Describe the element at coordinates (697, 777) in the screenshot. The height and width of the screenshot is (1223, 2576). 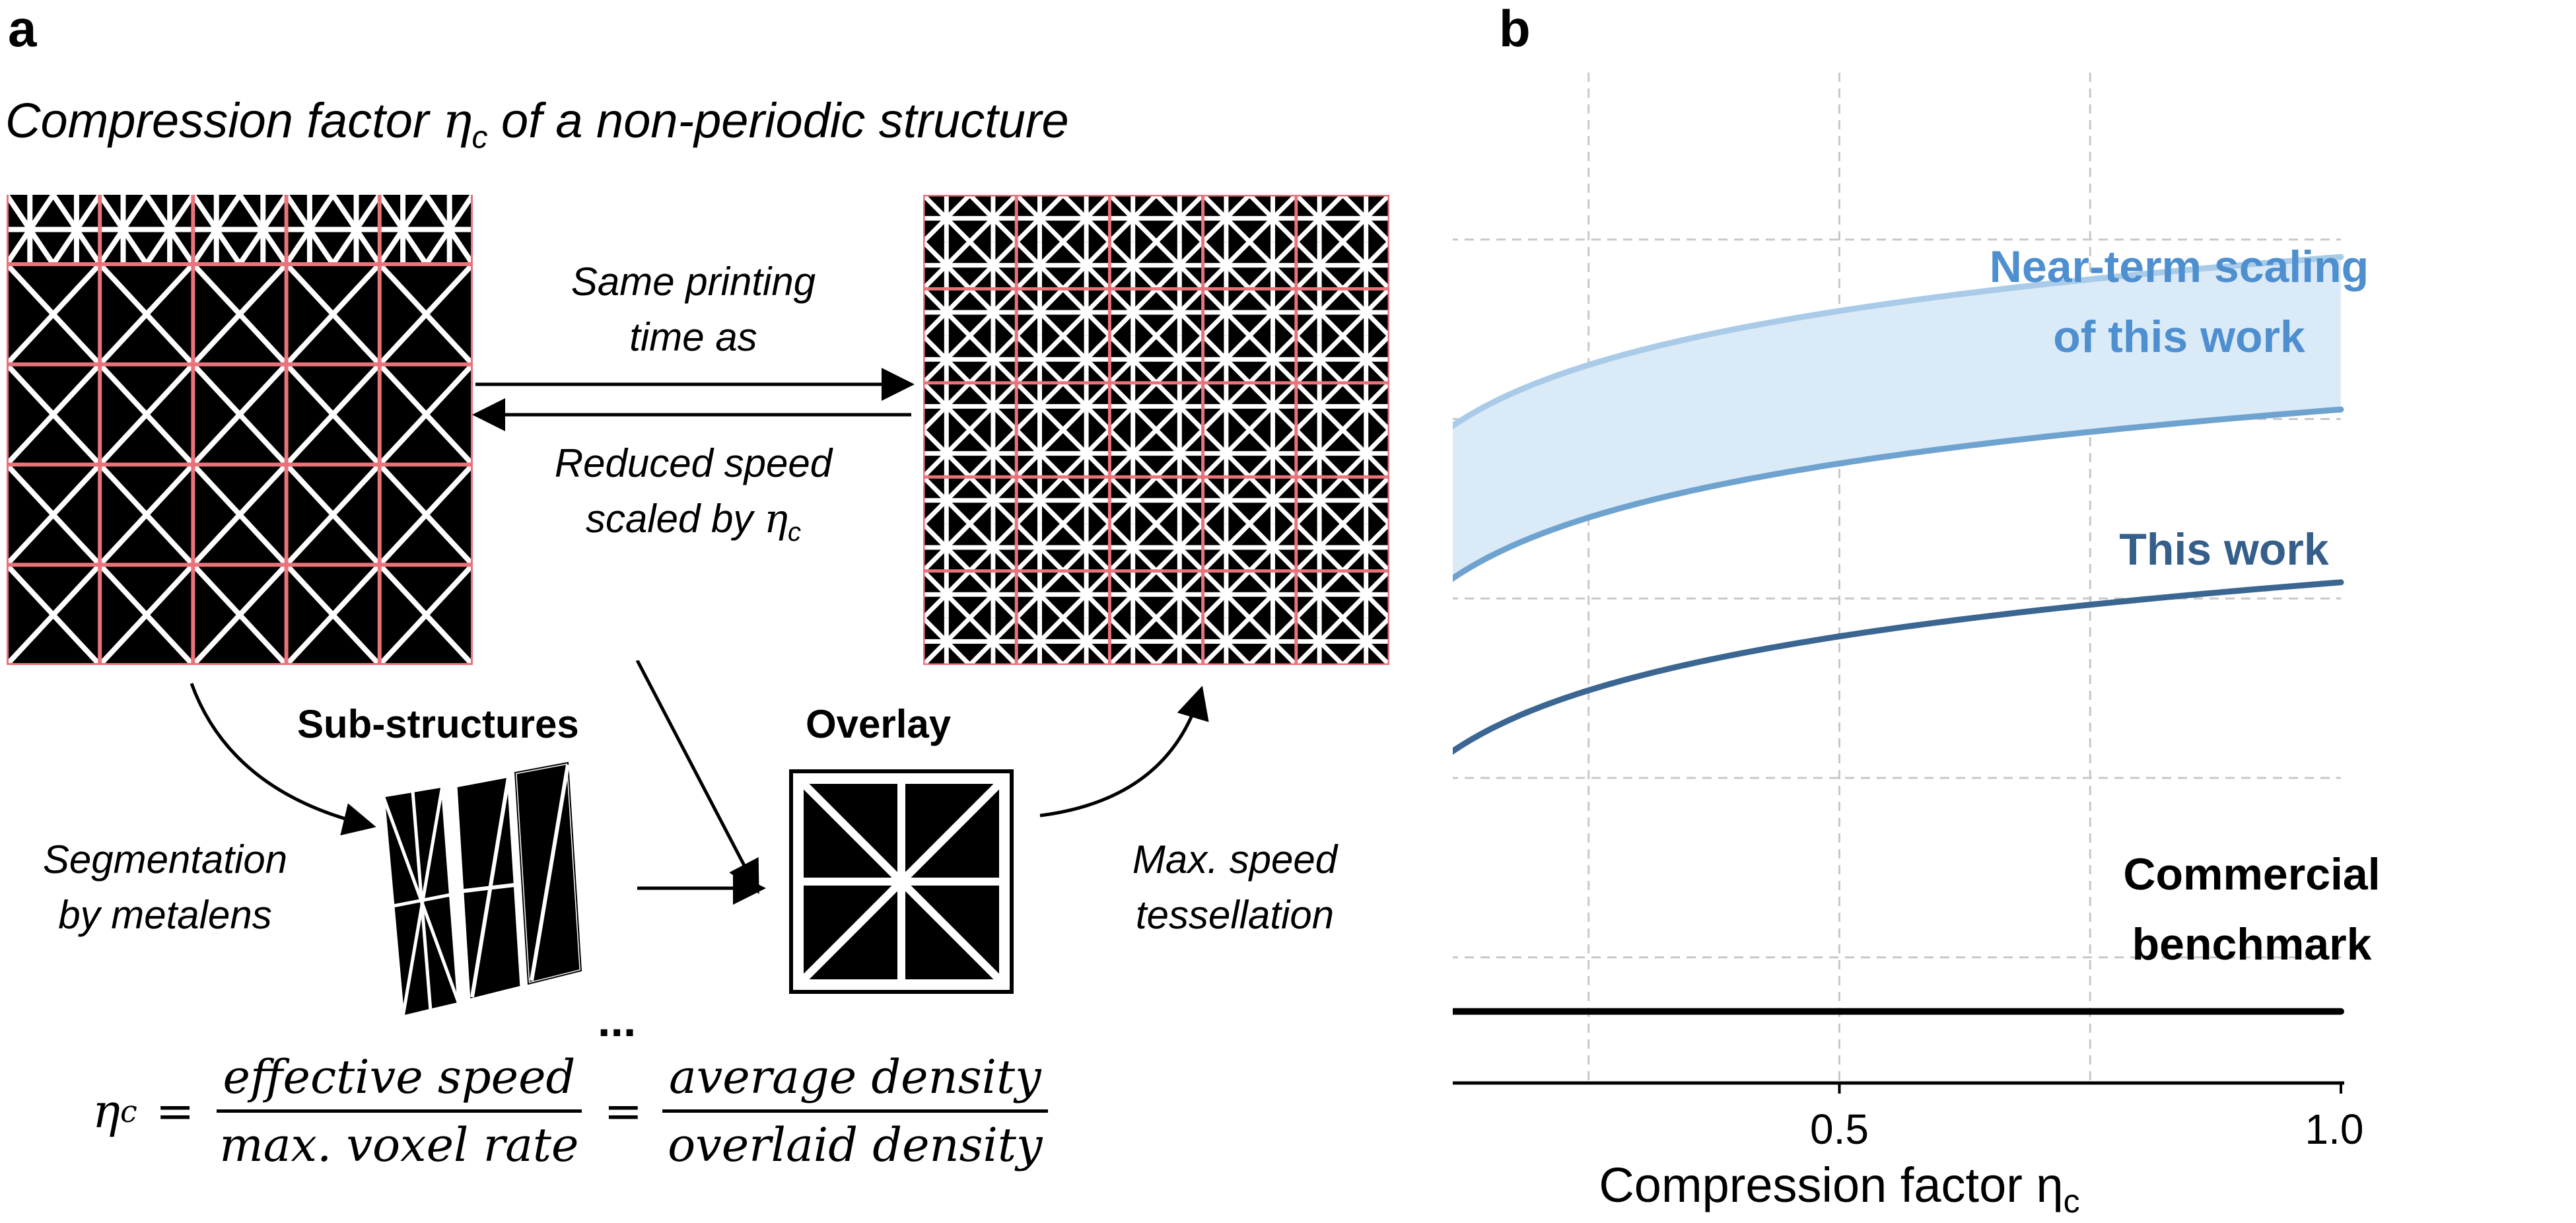
I see `overlay-arrow` at that location.